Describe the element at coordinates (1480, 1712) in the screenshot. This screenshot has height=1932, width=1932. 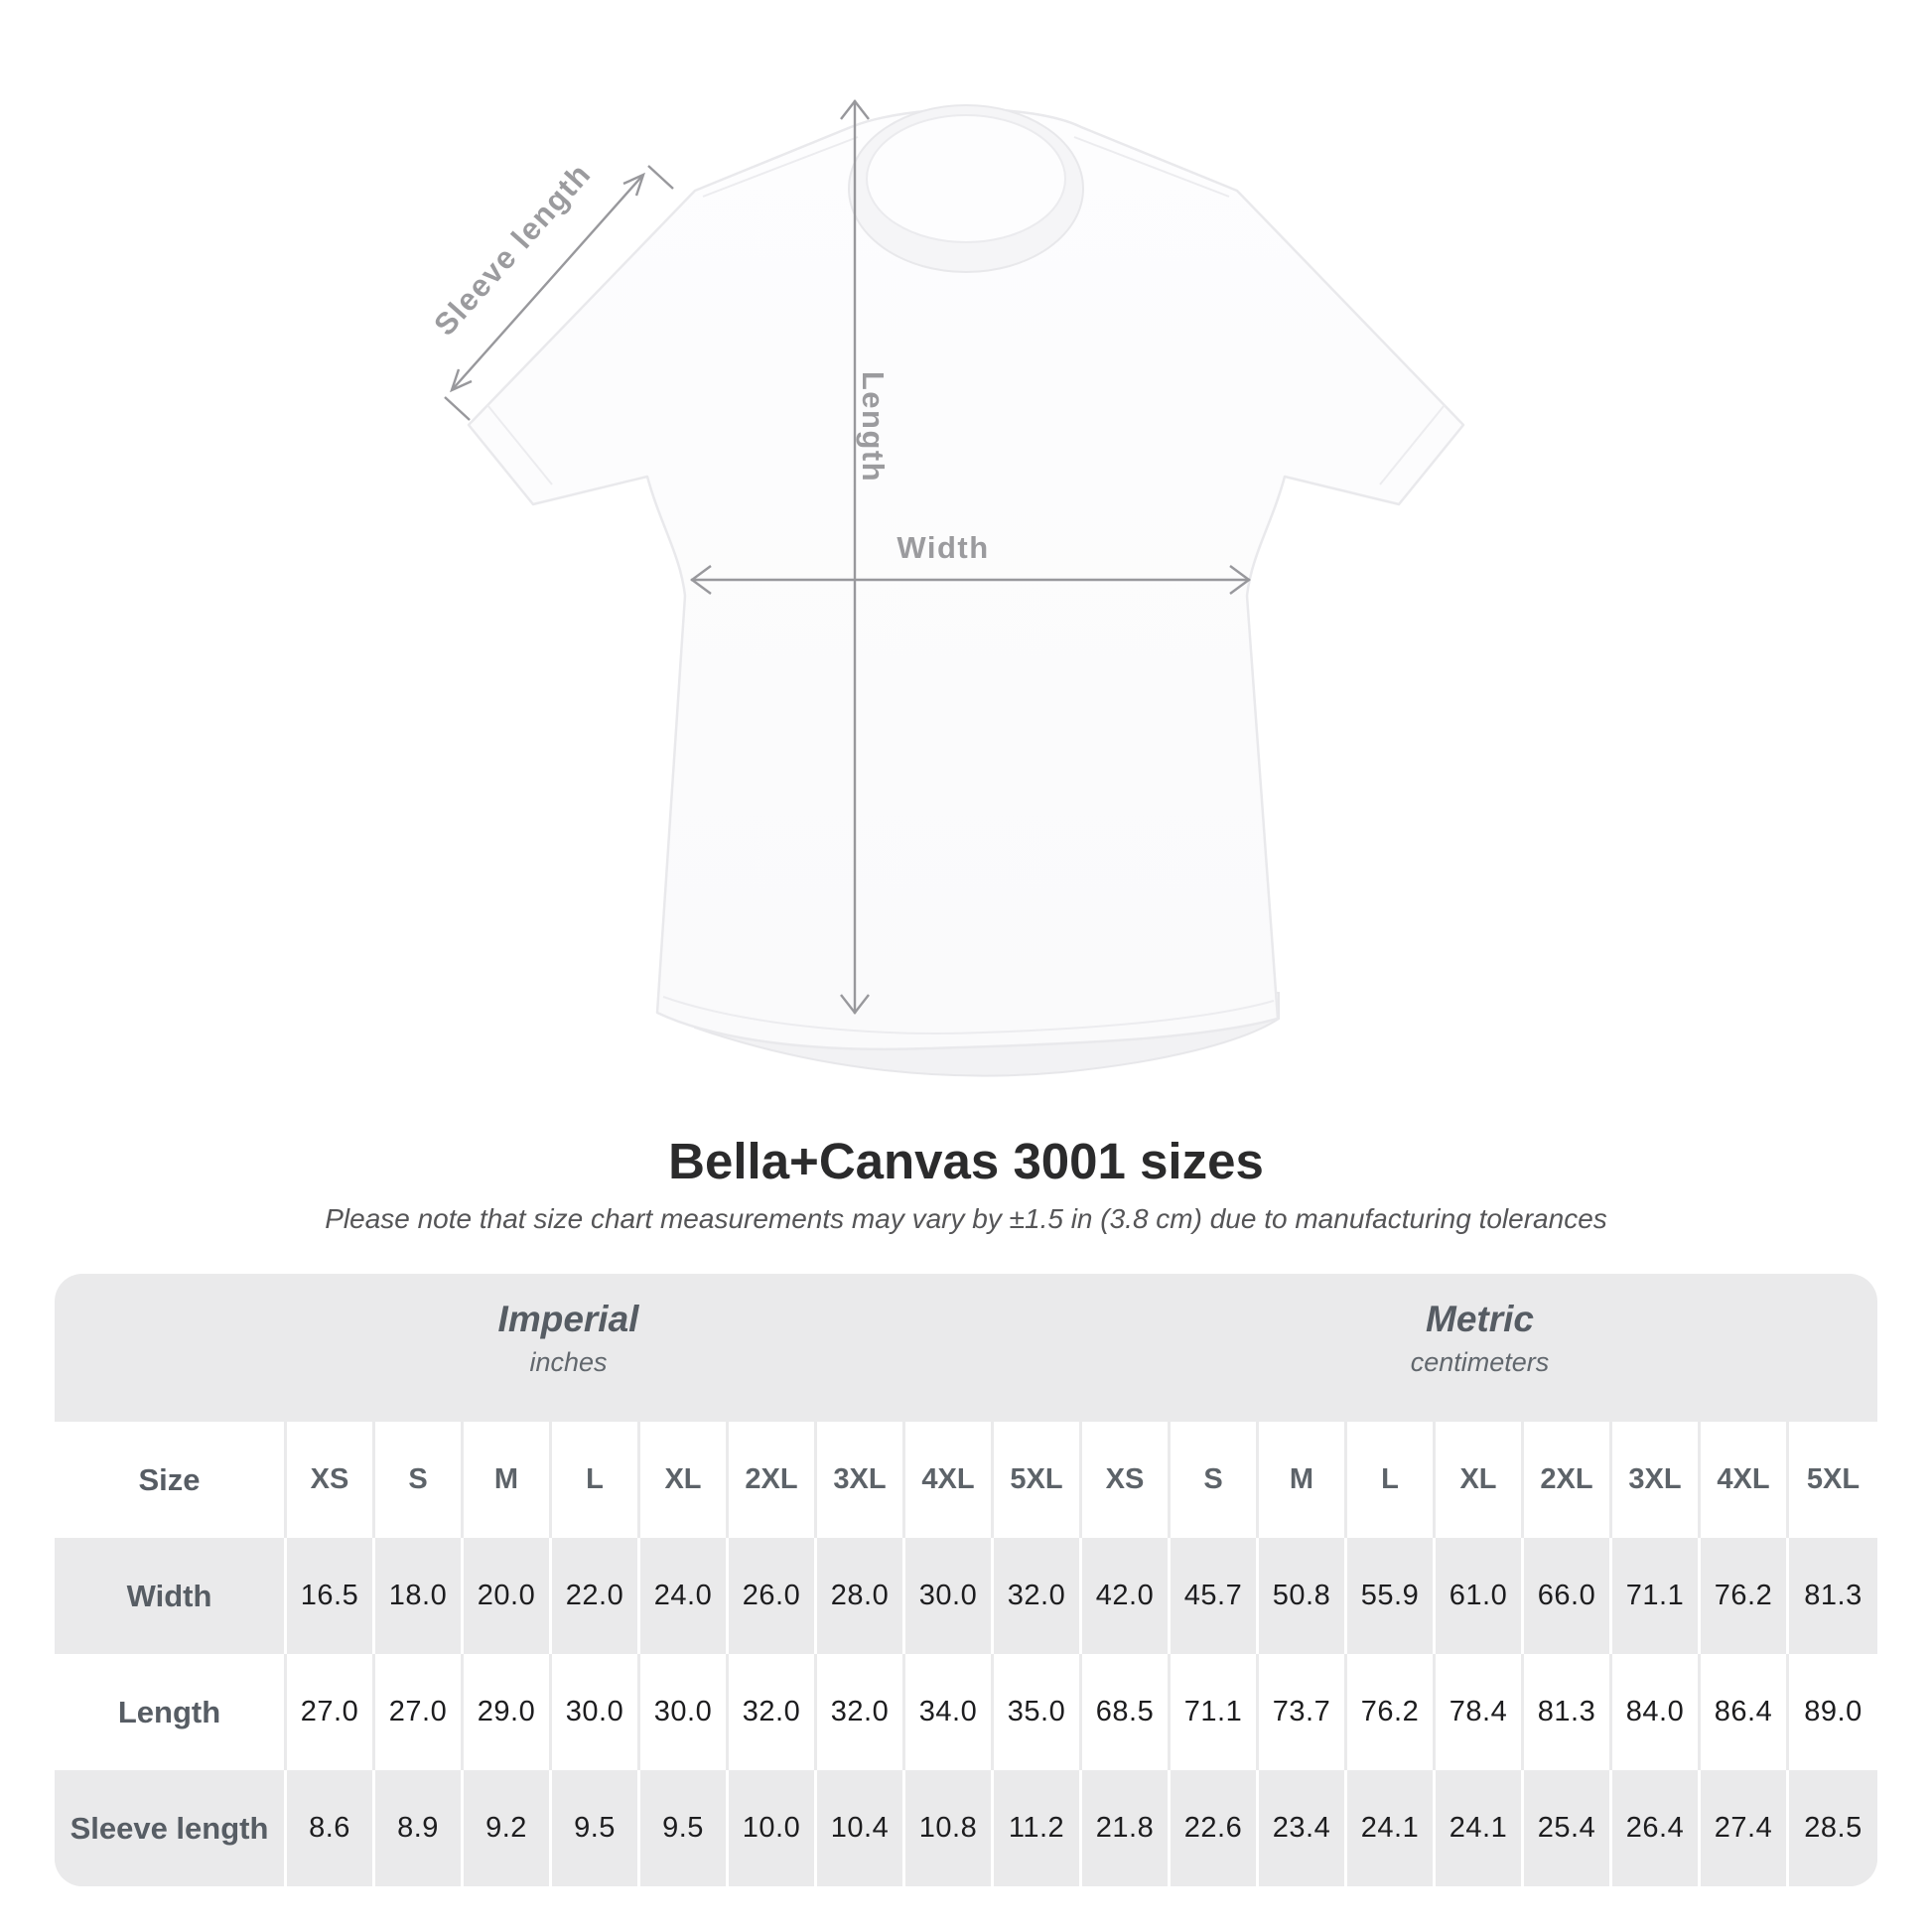
I see `value-cell: 78.4` at that location.